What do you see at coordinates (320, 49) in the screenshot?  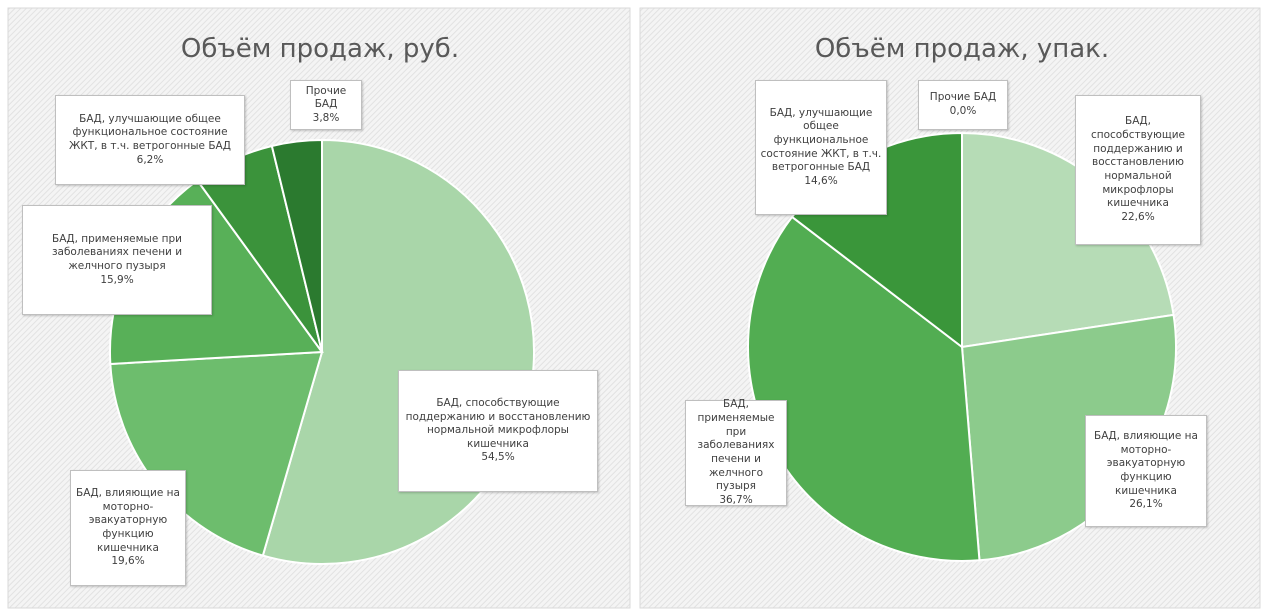 I see `chart-title: Объём продаж, руб.` at bounding box center [320, 49].